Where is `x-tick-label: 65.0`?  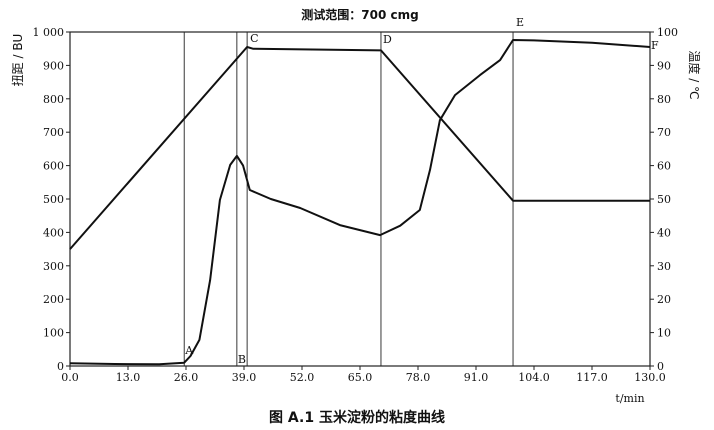
x-tick-label: 65.0 is located at coordinates (360, 377).